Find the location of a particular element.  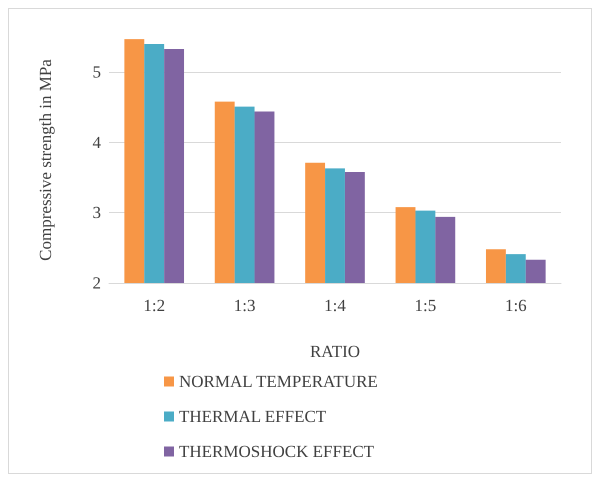

x-tick-label: 1:6 is located at coordinates (515, 305).